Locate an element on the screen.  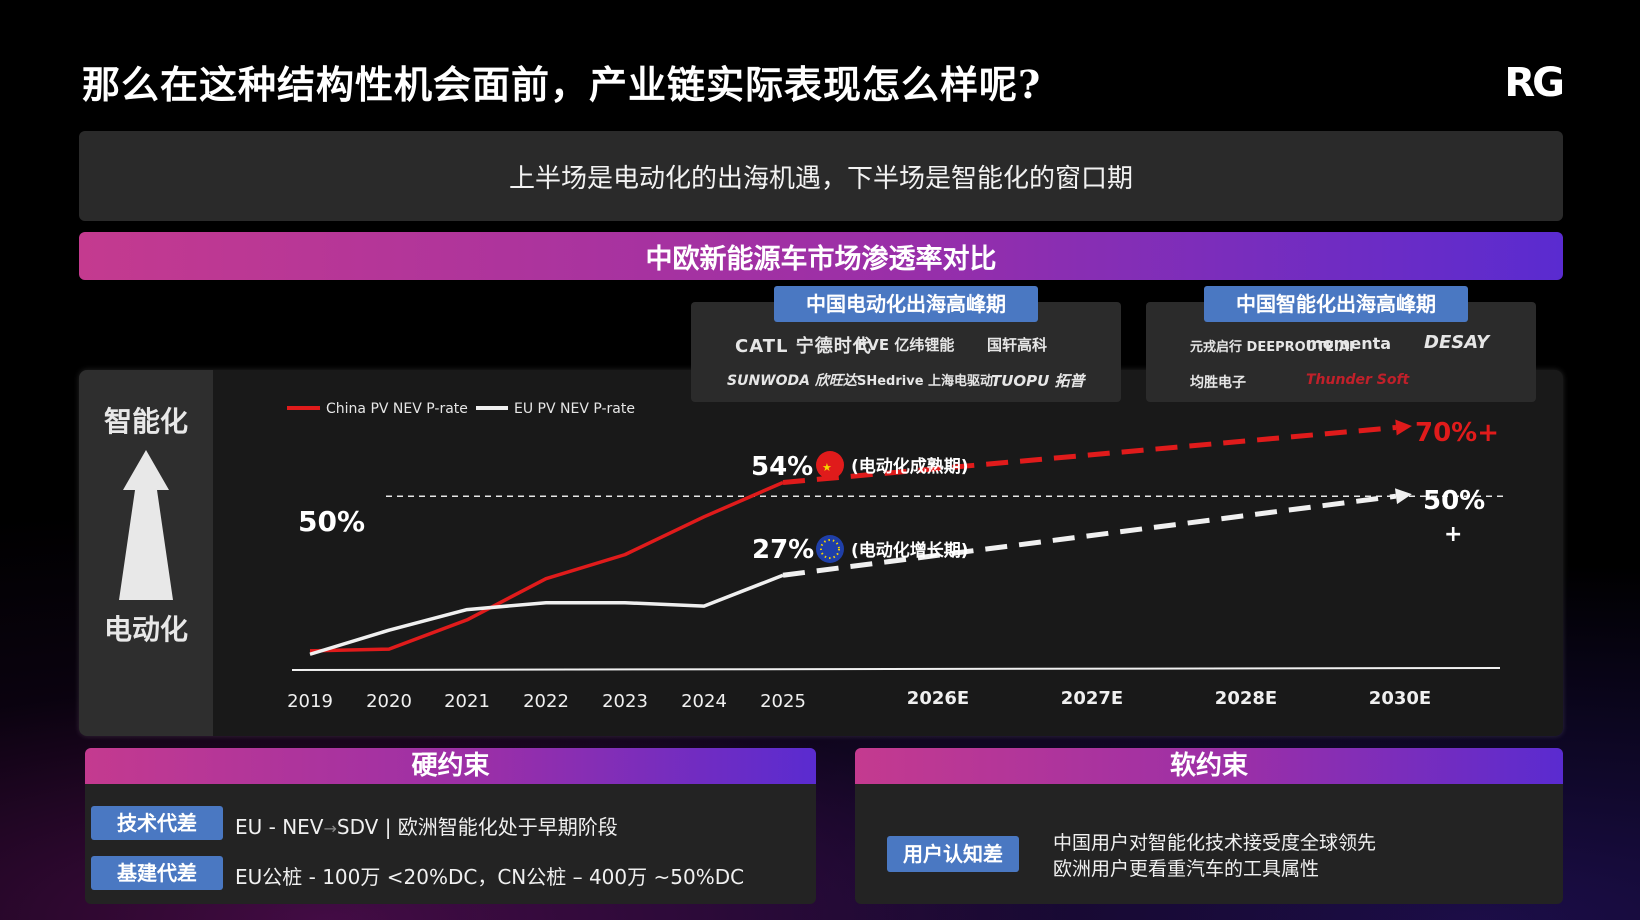
subtitle-box: 上半场是电动化的出海机遇，下半场是智能化的窗口期 is located at coordinates (821, 176).